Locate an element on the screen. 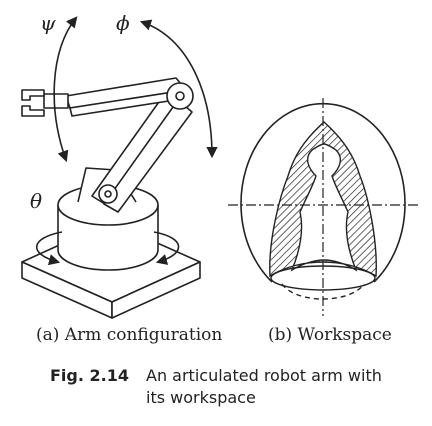 Image resolution: width=432 pixels, height=426 pixels. psi-label: ψ is located at coordinates (48, 23).